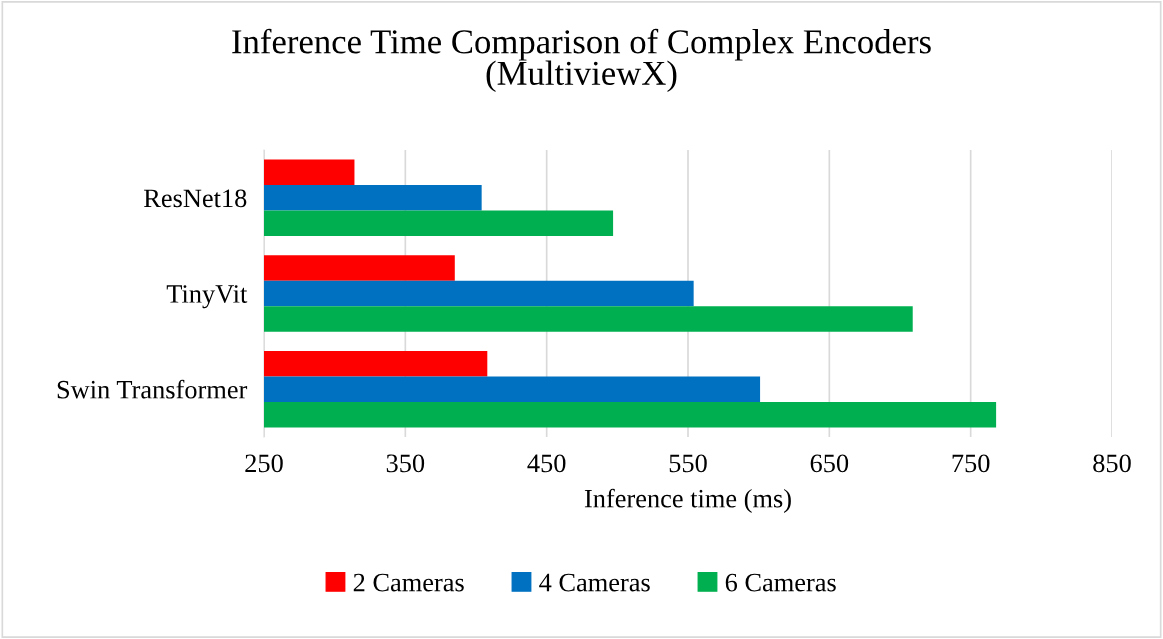  I want to click on y-tick-label: TinyVit, so click(207, 297).